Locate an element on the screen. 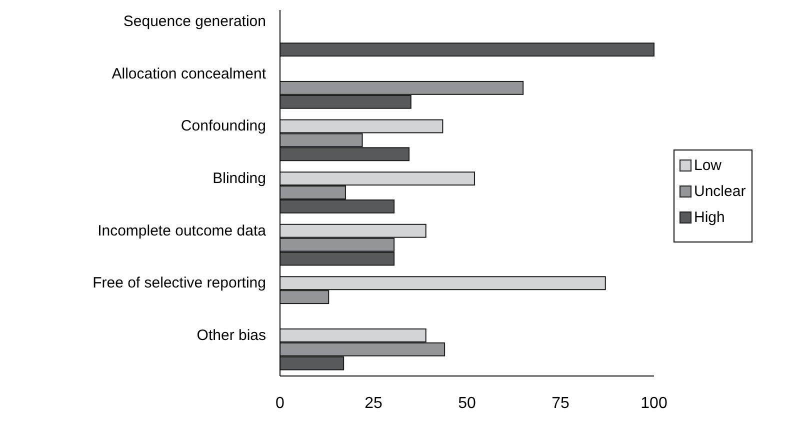 The width and height of the screenshot is (789, 421). y-tick-label: Sequence generation is located at coordinates (194, 21).